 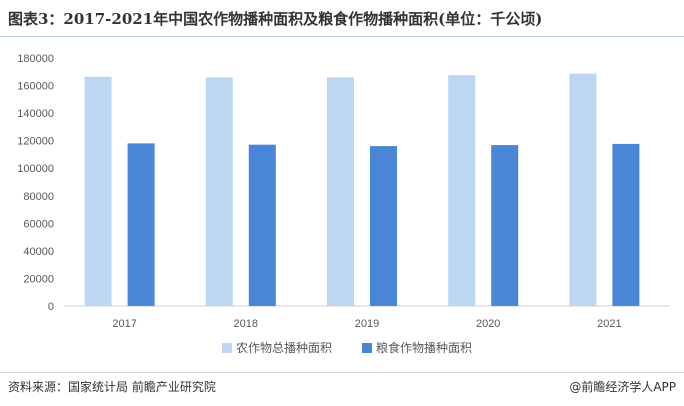 I want to click on brand-text: @前瞻经济学人APP, so click(x=622, y=387).